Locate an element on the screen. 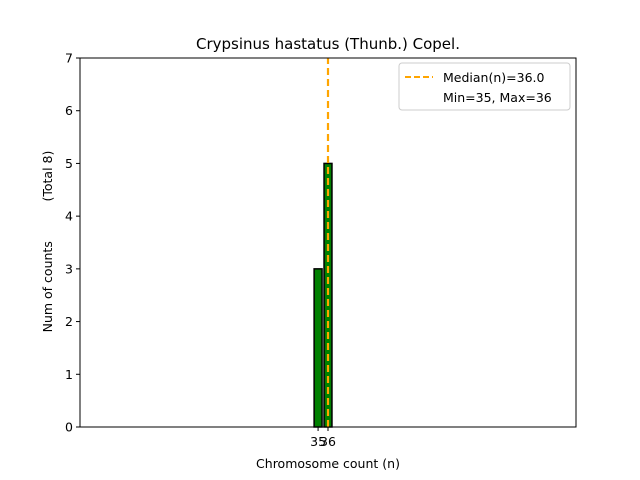 This screenshot has width=640, height=480. legend-median-entry: Median(n)=36.0 is located at coordinates (493, 77).